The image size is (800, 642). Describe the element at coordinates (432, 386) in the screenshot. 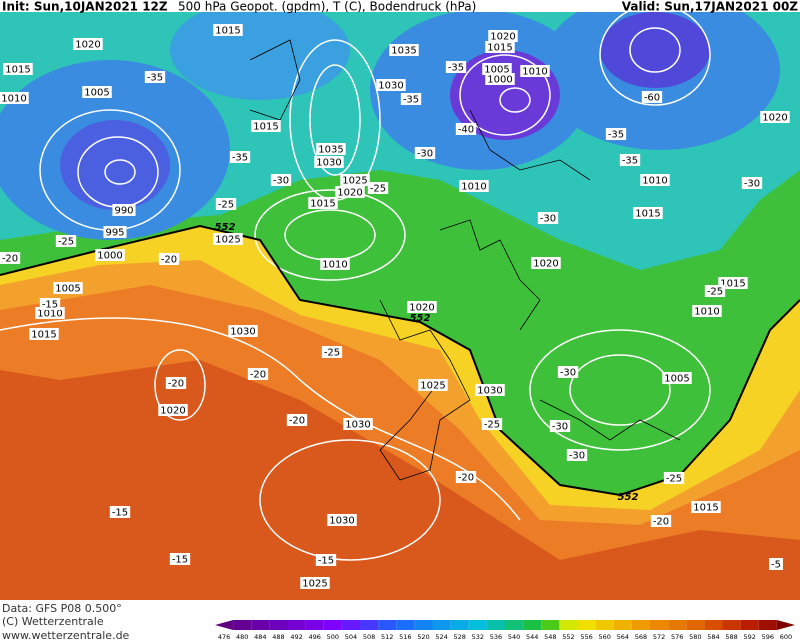

I see `pressure-label: 1025` at that location.